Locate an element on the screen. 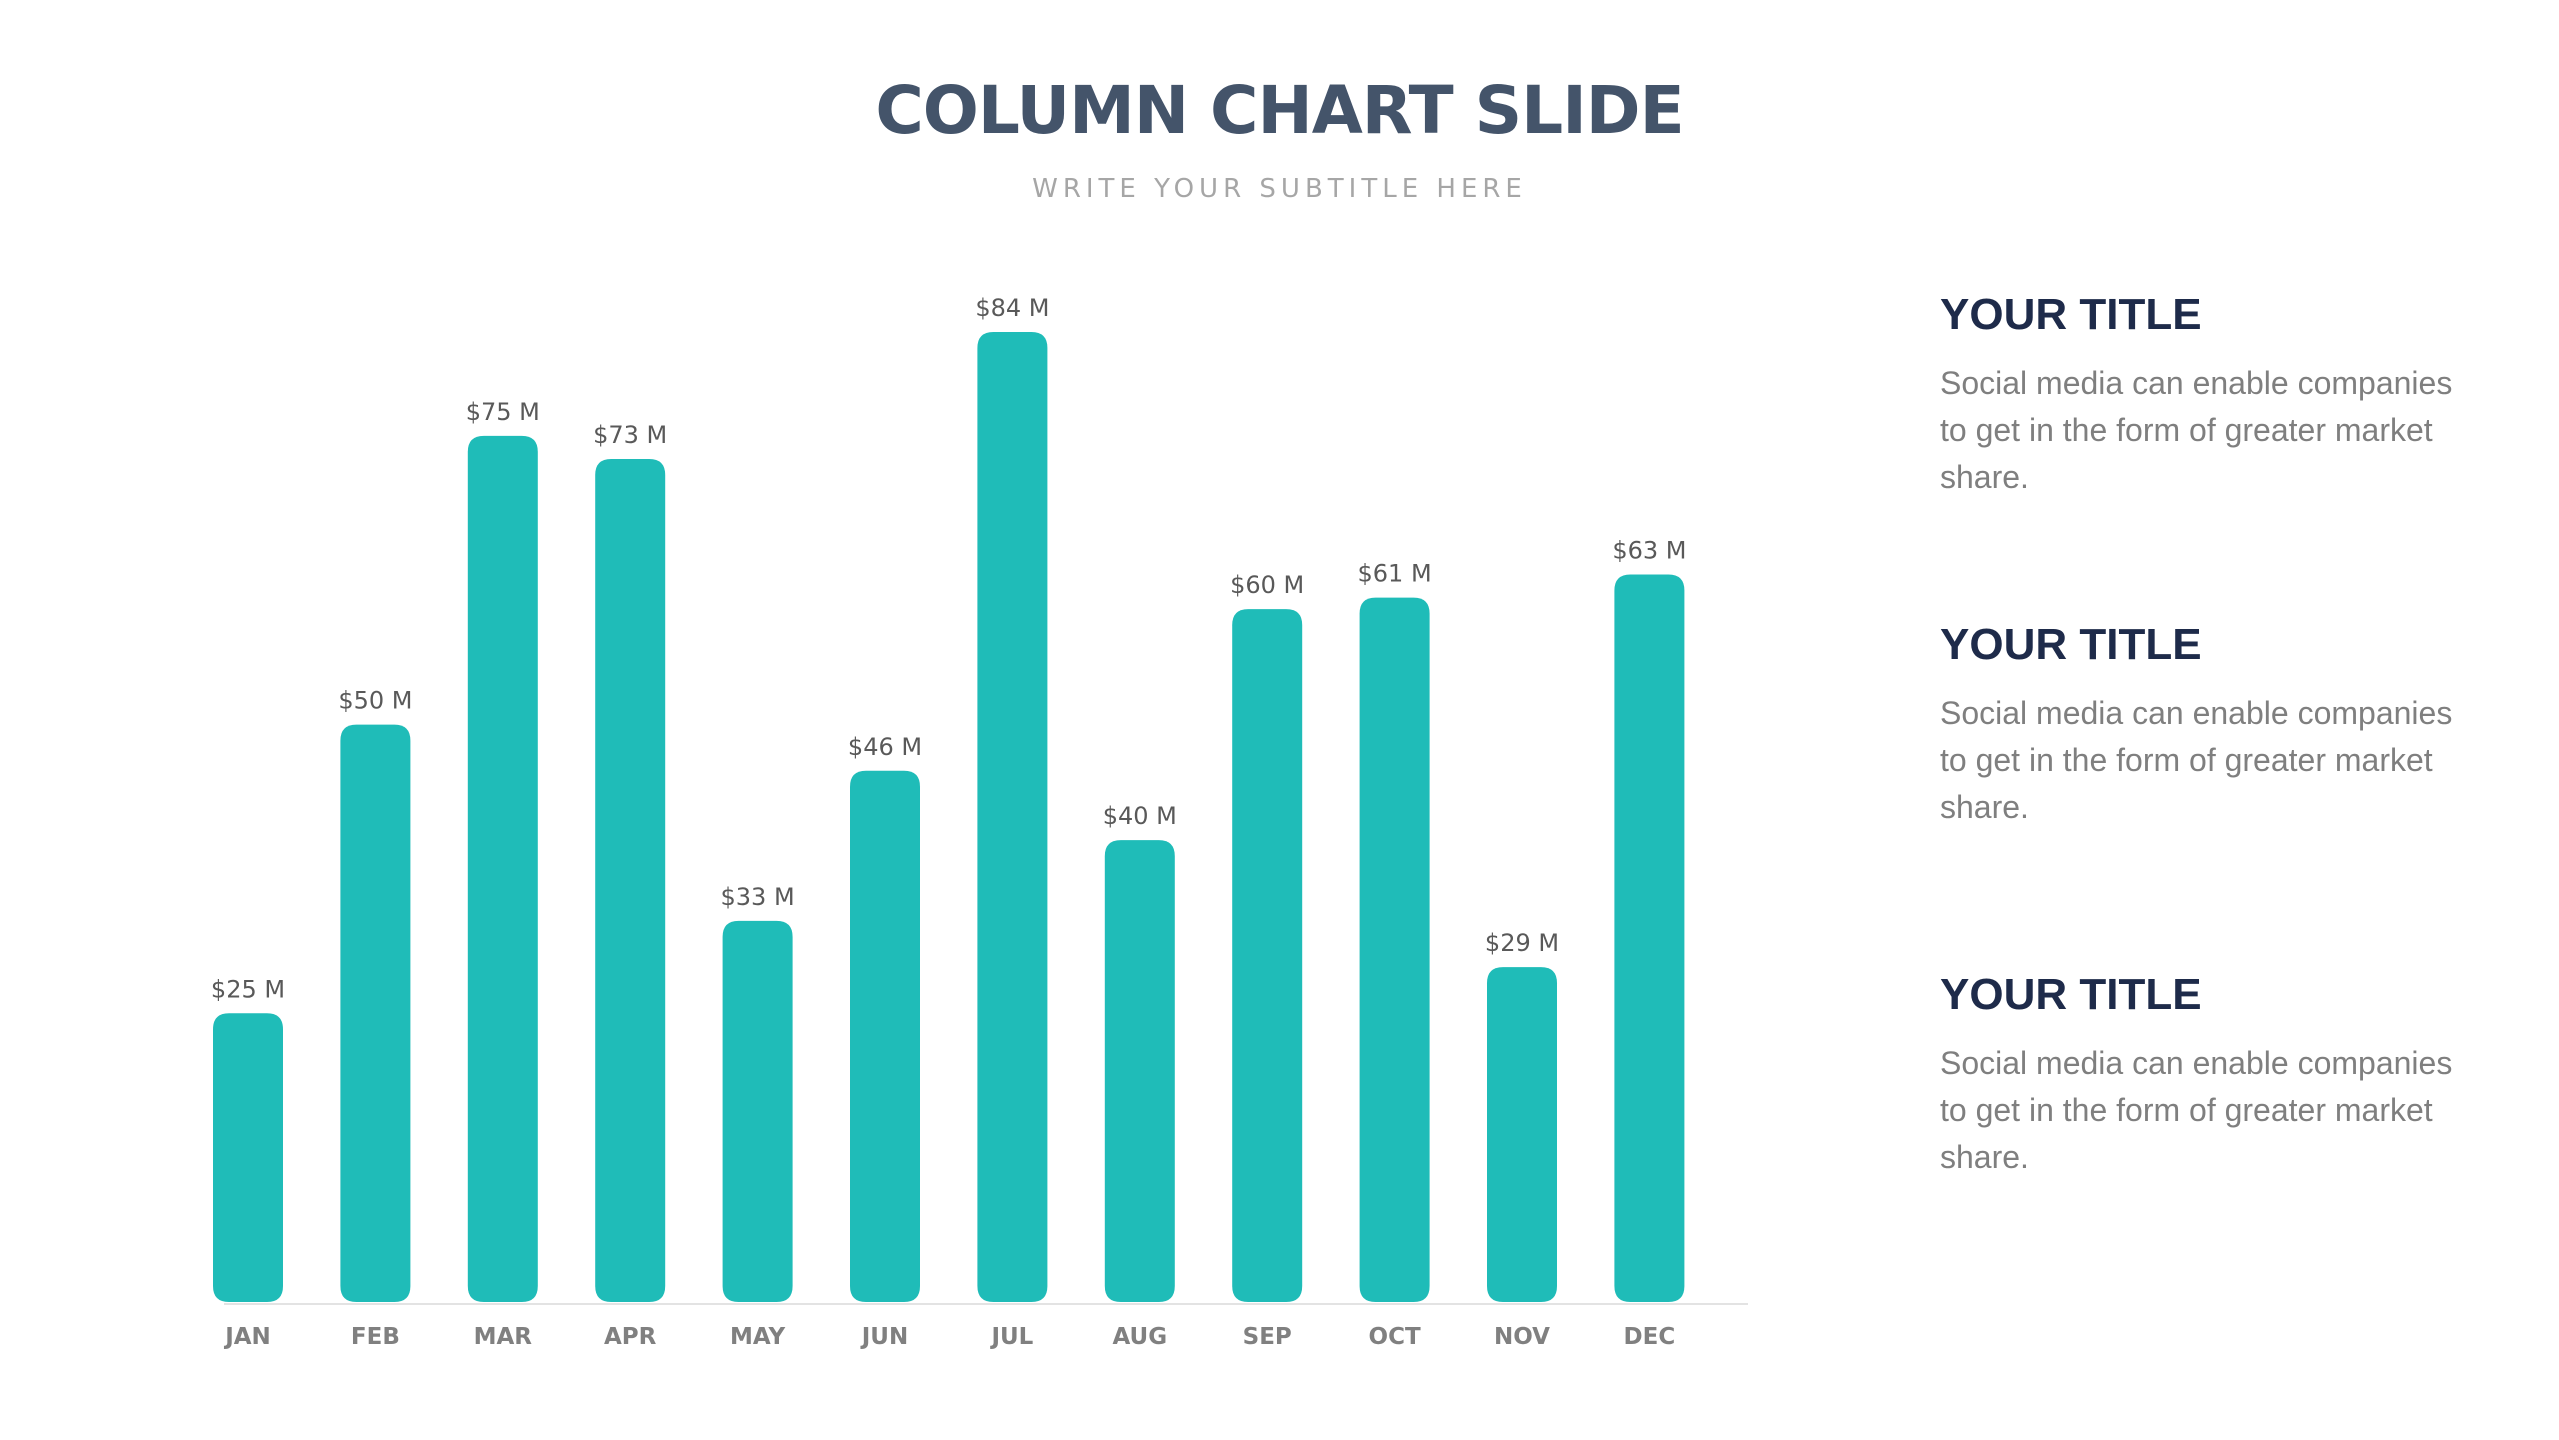 This screenshot has width=2559, height=1440. bar-jan is located at coordinates (248, 1157).